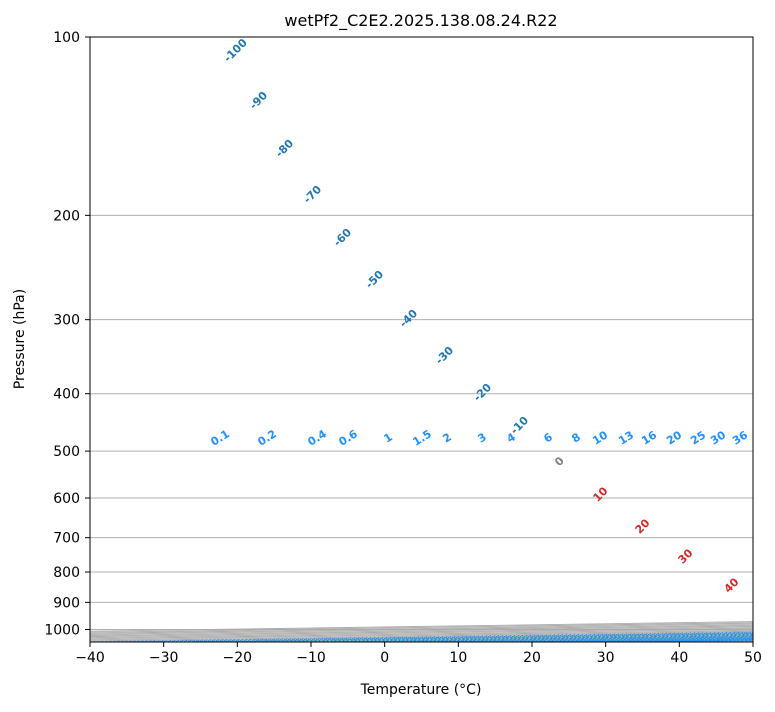  I want to click on isotherm-label: -80, so click(284, 148).